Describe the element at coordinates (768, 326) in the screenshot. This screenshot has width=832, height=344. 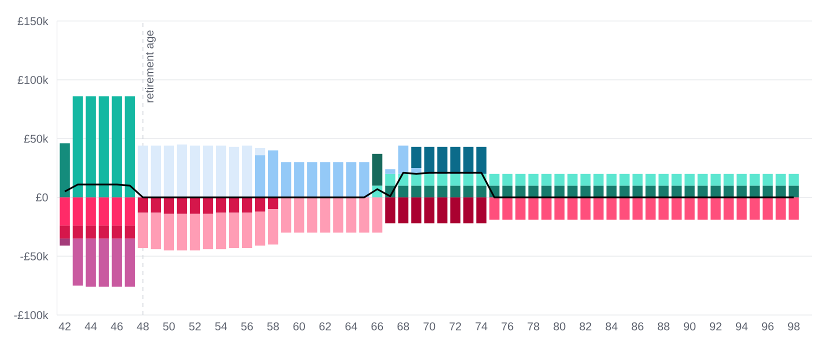
I see `x-tick-label: 96` at that location.